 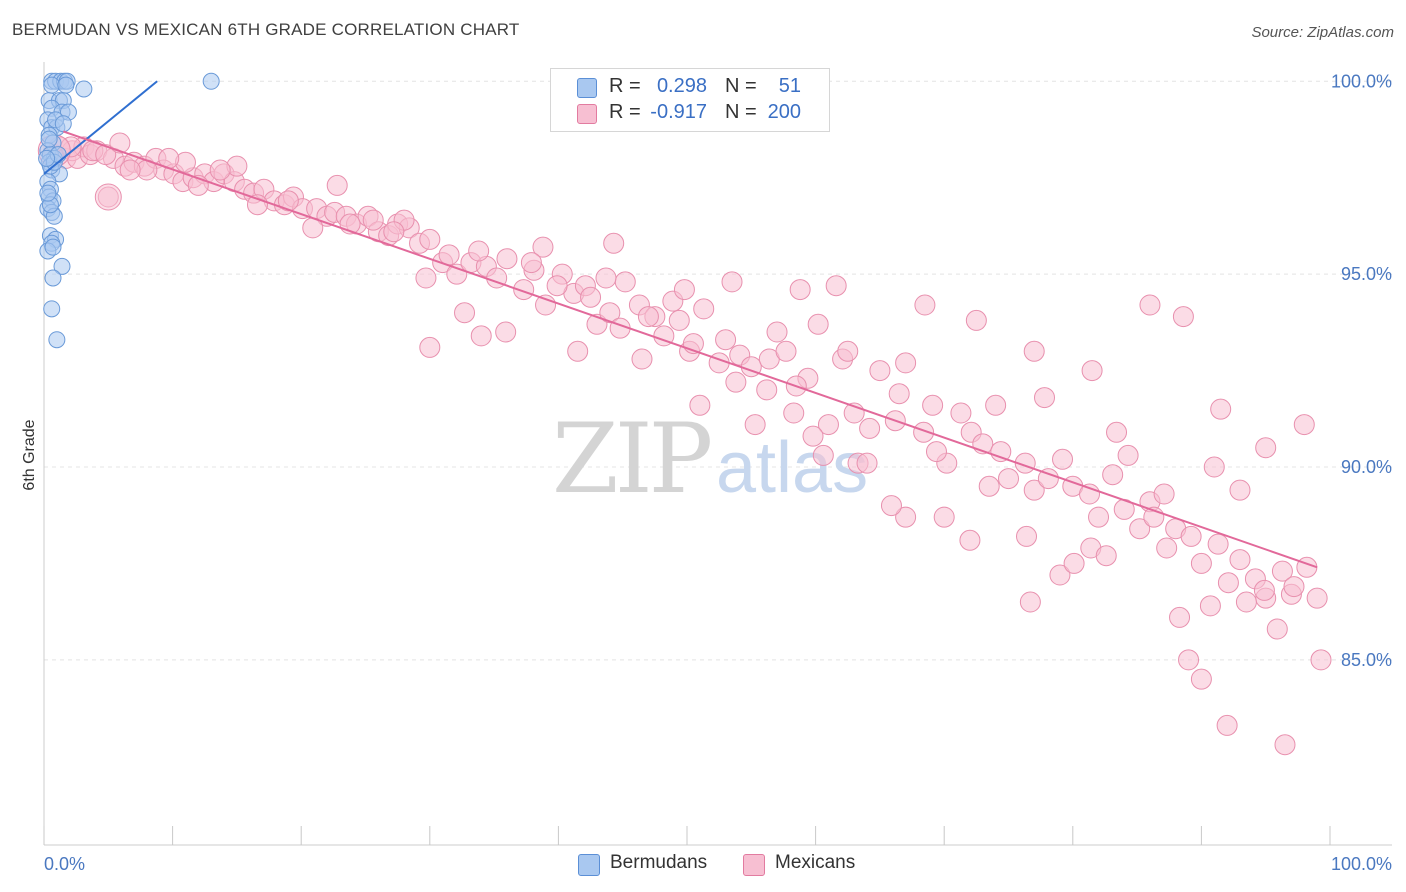 I want to click on bermudans-swatch, so click(x=589, y=865).